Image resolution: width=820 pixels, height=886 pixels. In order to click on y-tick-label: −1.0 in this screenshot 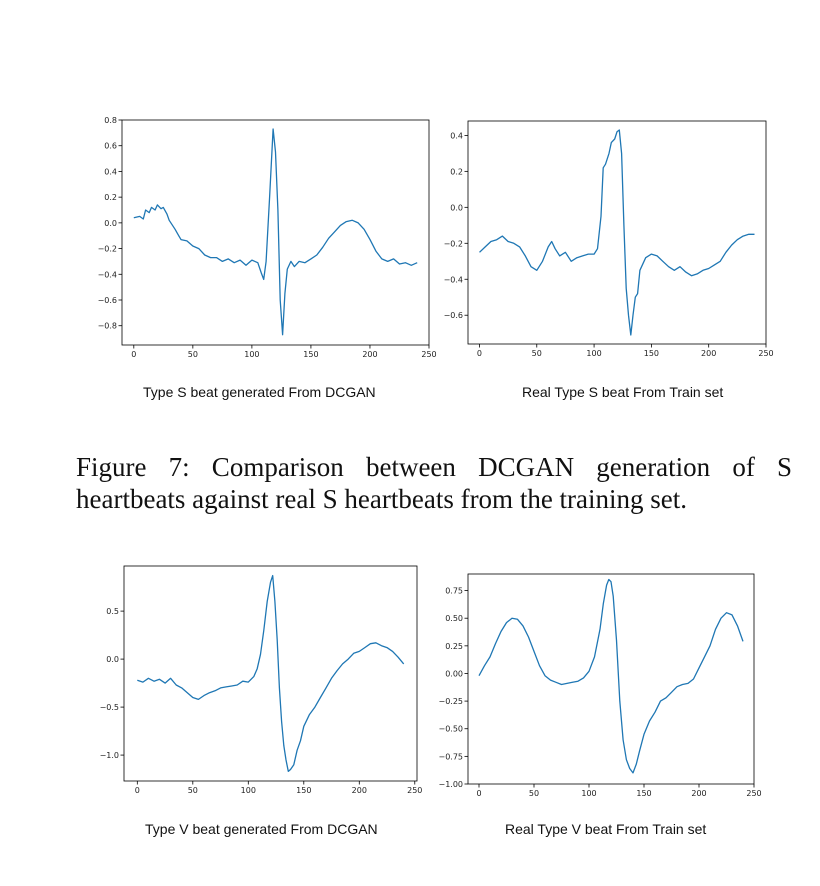, I will do `click(109, 755)`.